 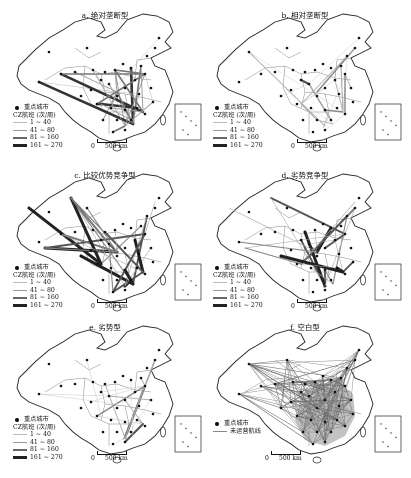 I want to click on city-dot-icon, so click(x=217, y=107).